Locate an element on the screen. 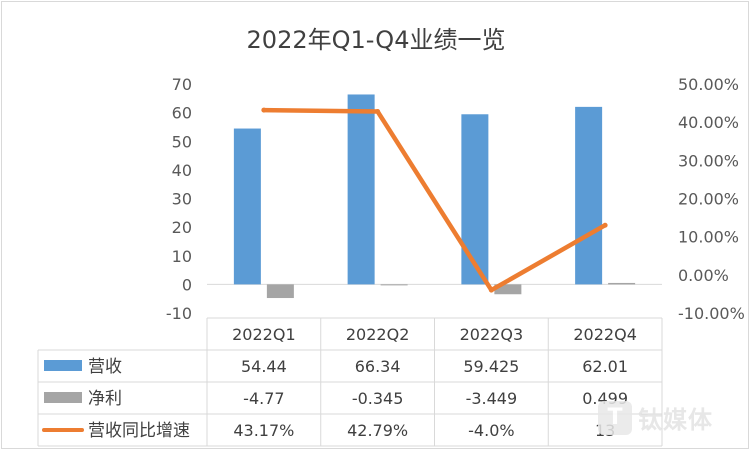  table-category-label: 2022Q4 is located at coordinates (605, 334).